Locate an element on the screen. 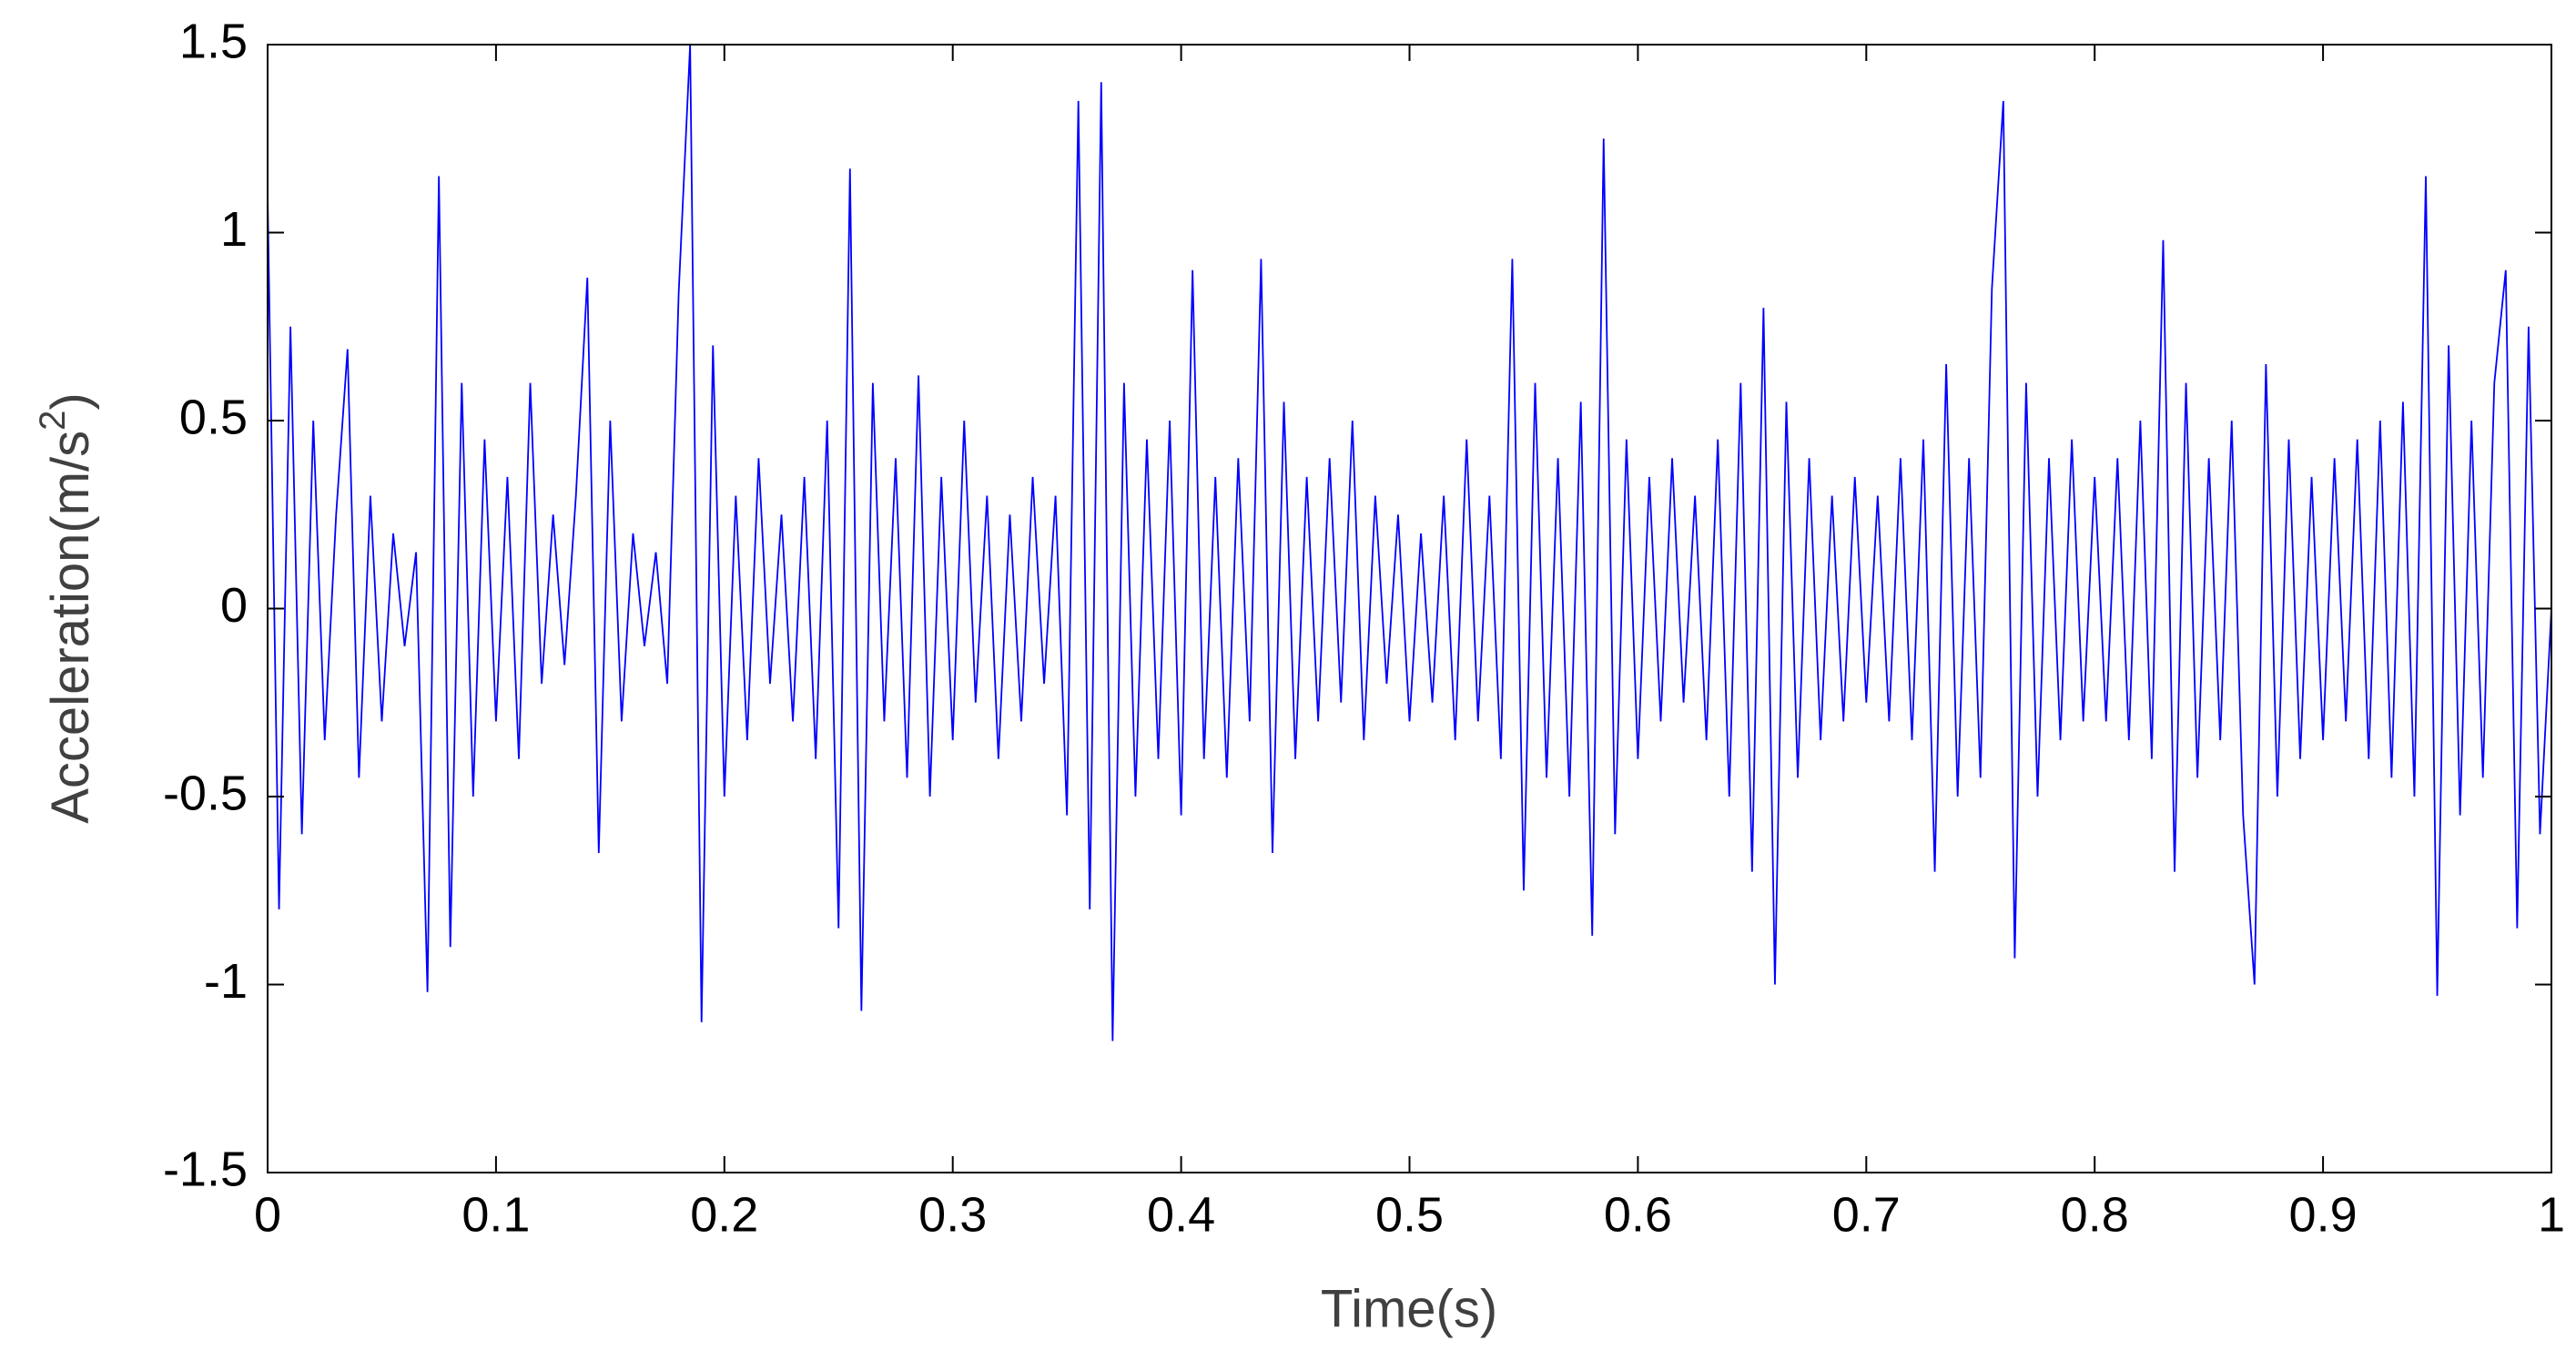 Image resolution: width=2576 pixels, height=1361 pixels. y-tick-label: -1.5 is located at coordinates (205, 1169).